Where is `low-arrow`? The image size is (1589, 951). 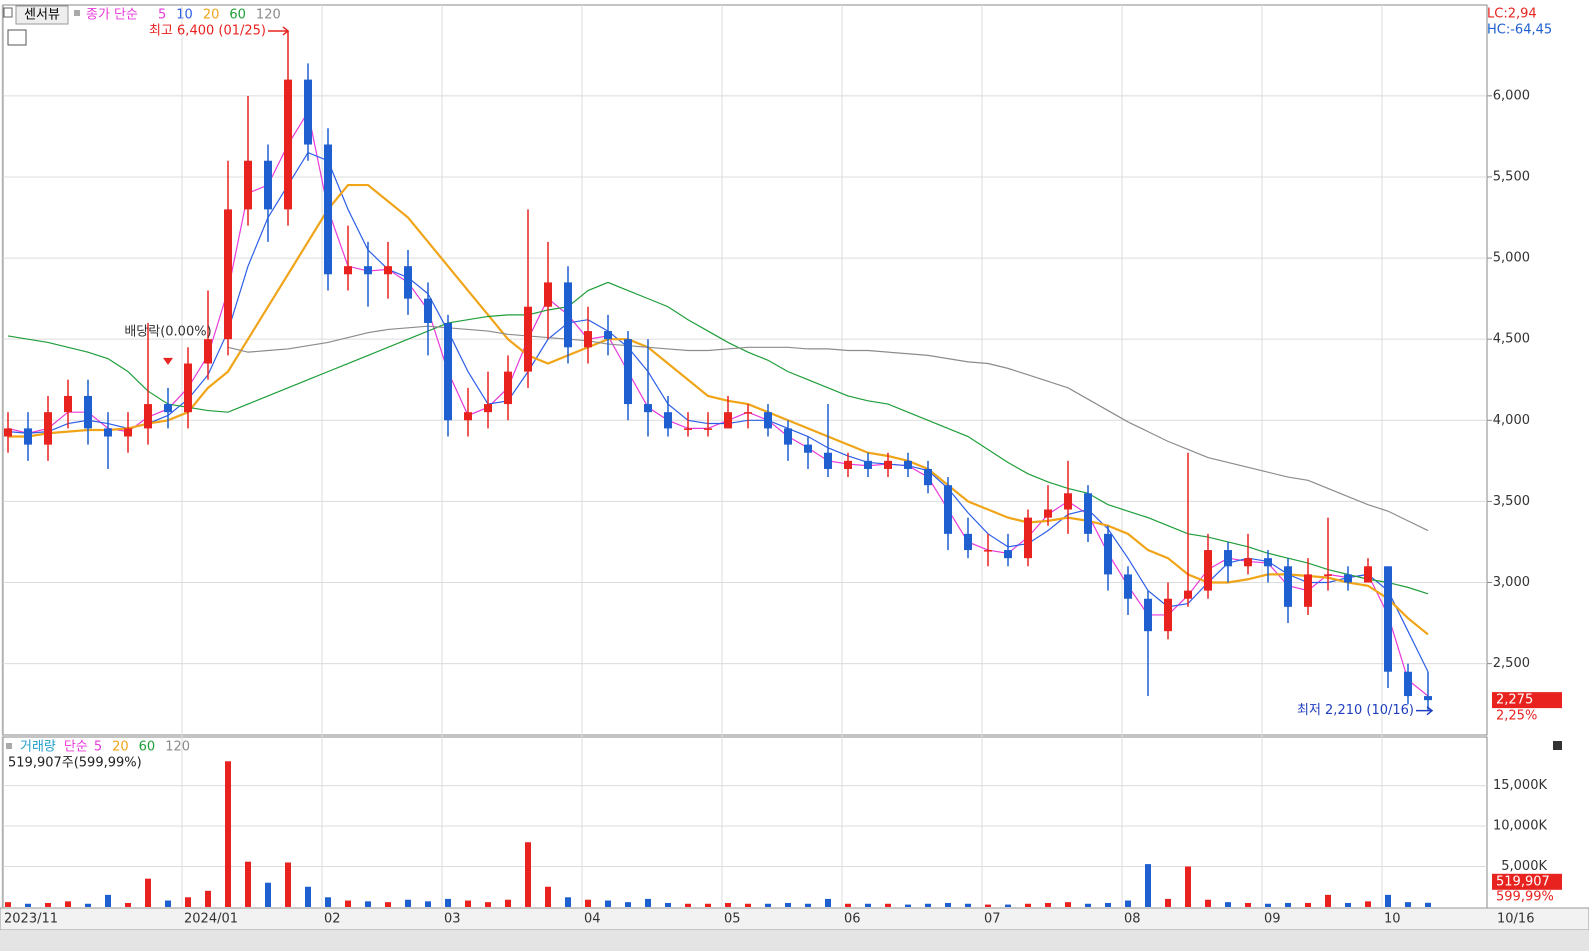
low-arrow is located at coordinates (1425, 711).